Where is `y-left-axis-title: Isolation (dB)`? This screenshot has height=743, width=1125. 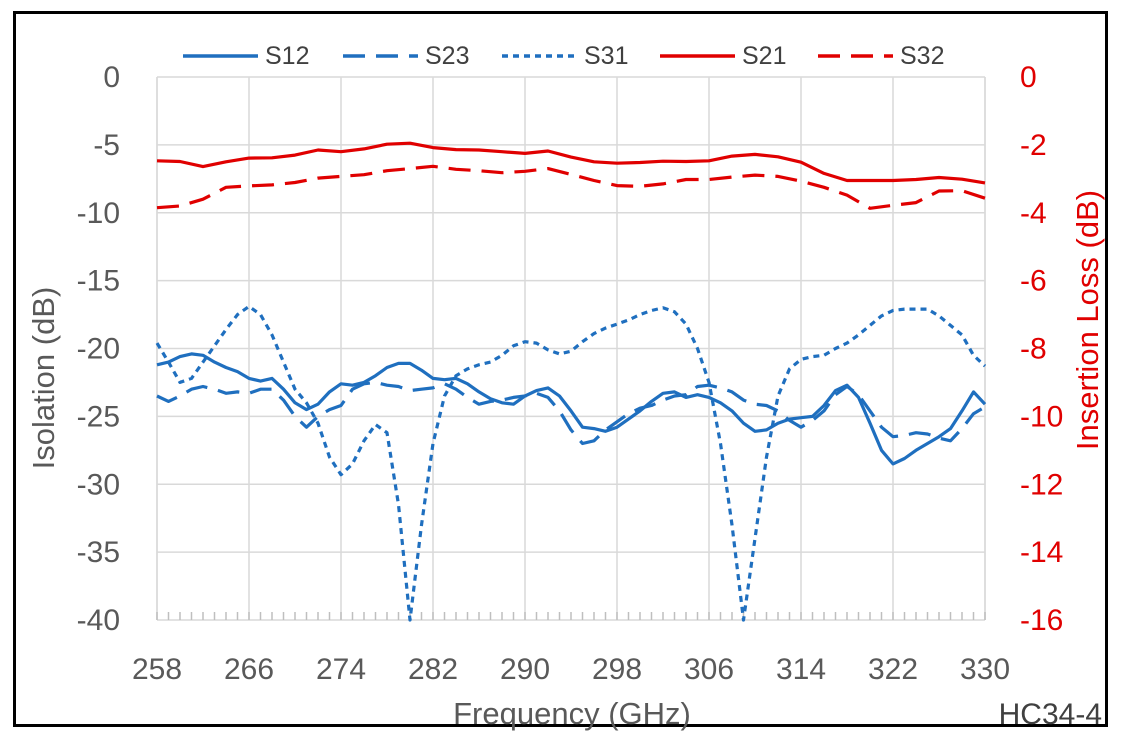 y-left-axis-title: Isolation (dB) is located at coordinates (43, 378).